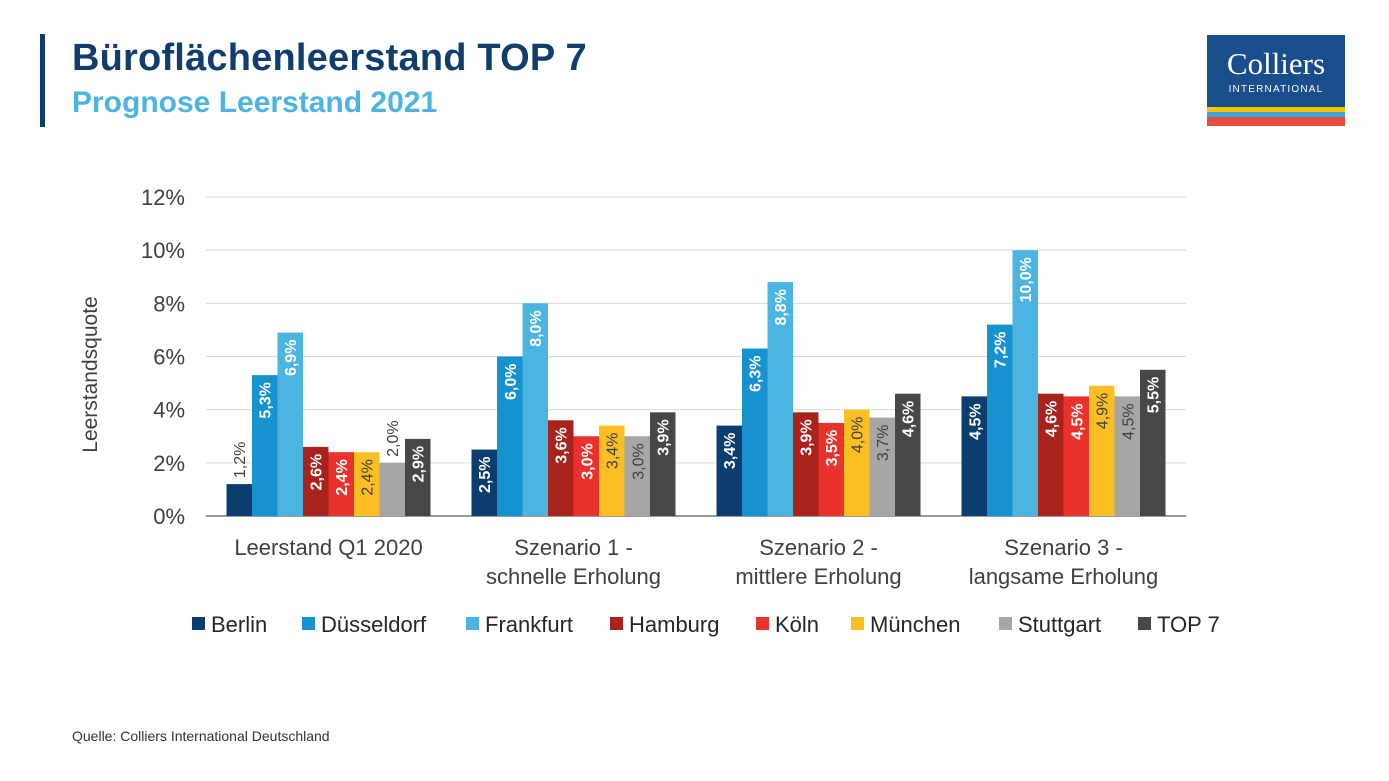  Describe the element at coordinates (818, 576) in the screenshot. I see `x-category-label: mittlere Erholung` at that location.